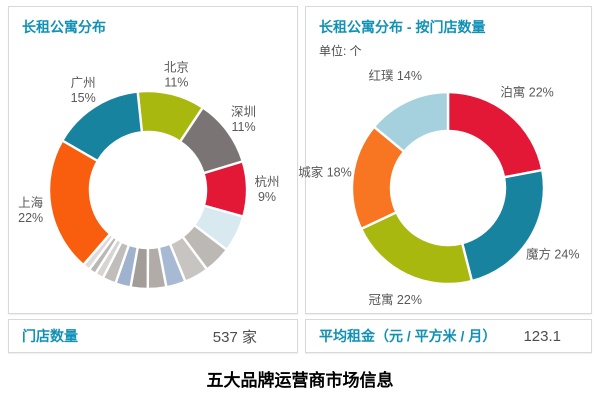 This screenshot has width=600, height=402. I want to click on right-panel-title: 长租公寓分布 - 按门店数量, so click(402, 27).